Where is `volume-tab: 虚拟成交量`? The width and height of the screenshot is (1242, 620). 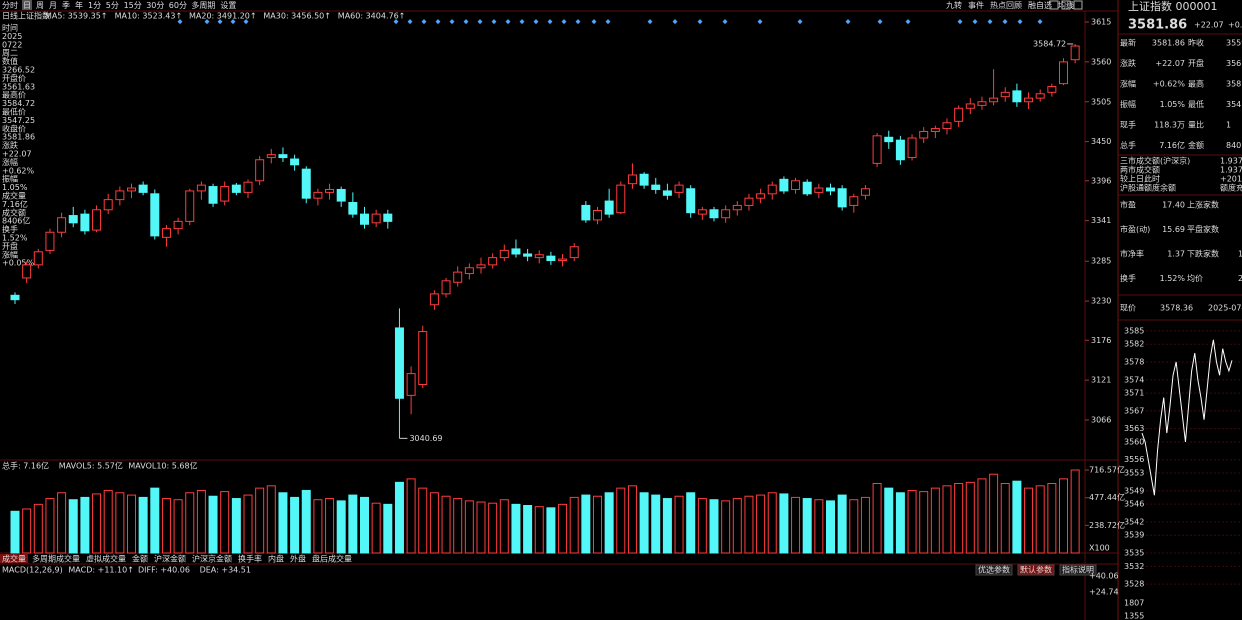 volume-tab: 虚拟成交量 is located at coordinates (106, 559).